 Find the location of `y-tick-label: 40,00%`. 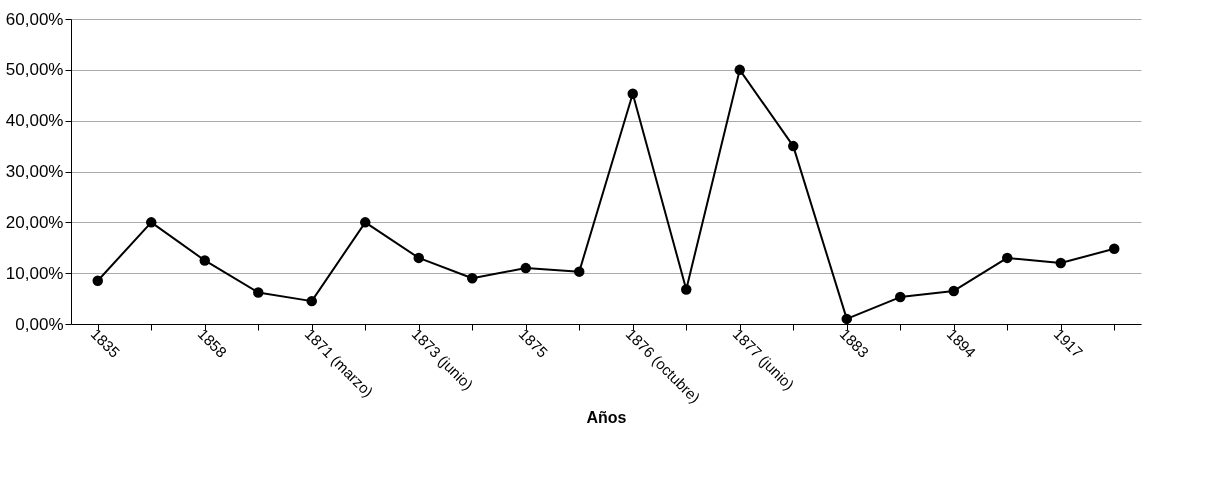

y-tick-label: 40,00% is located at coordinates (34, 121).